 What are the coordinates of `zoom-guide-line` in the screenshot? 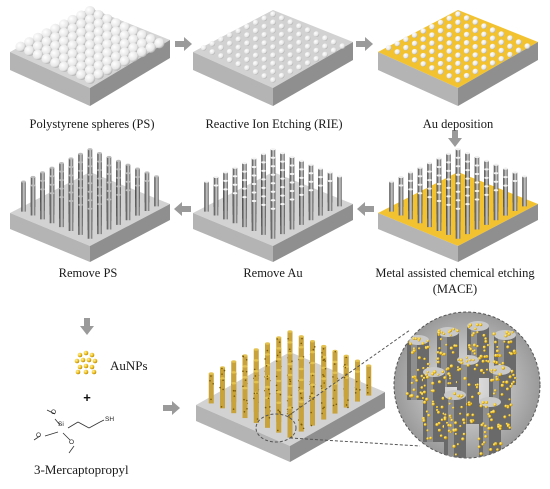 It's located at (355, 442).